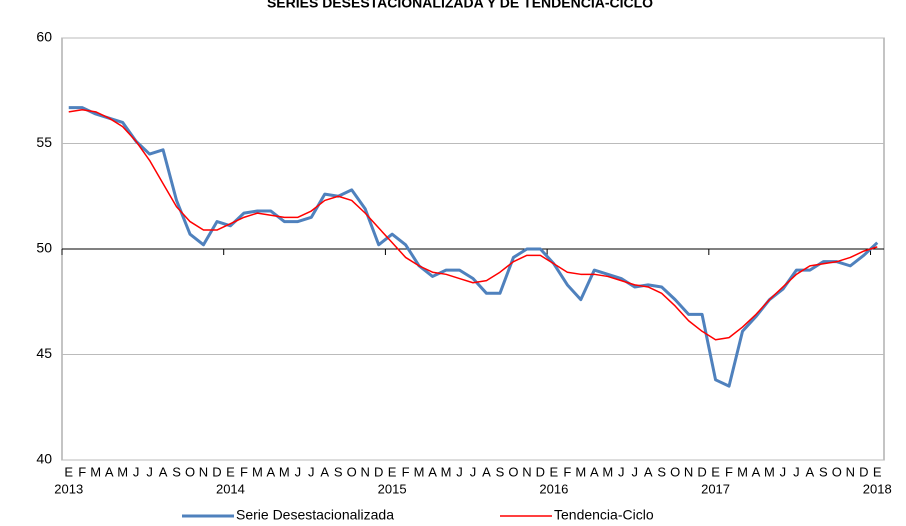 Image resolution: width=906 pixels, height=526 pixels. What do you see at coordinates (44, 459) in the screenshot?
I see `y-tick-label: 40` at bounding box center [44, 459].